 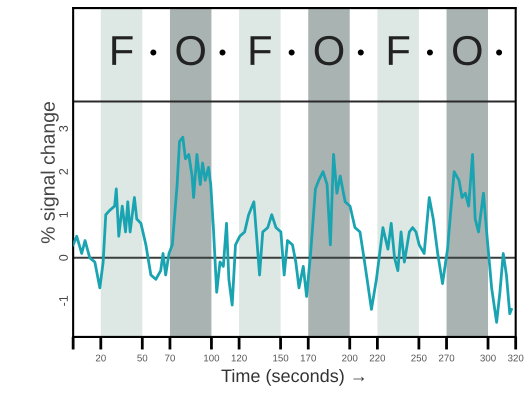 I want to click on y-tick-label: 1, so click(x=63, y=215).